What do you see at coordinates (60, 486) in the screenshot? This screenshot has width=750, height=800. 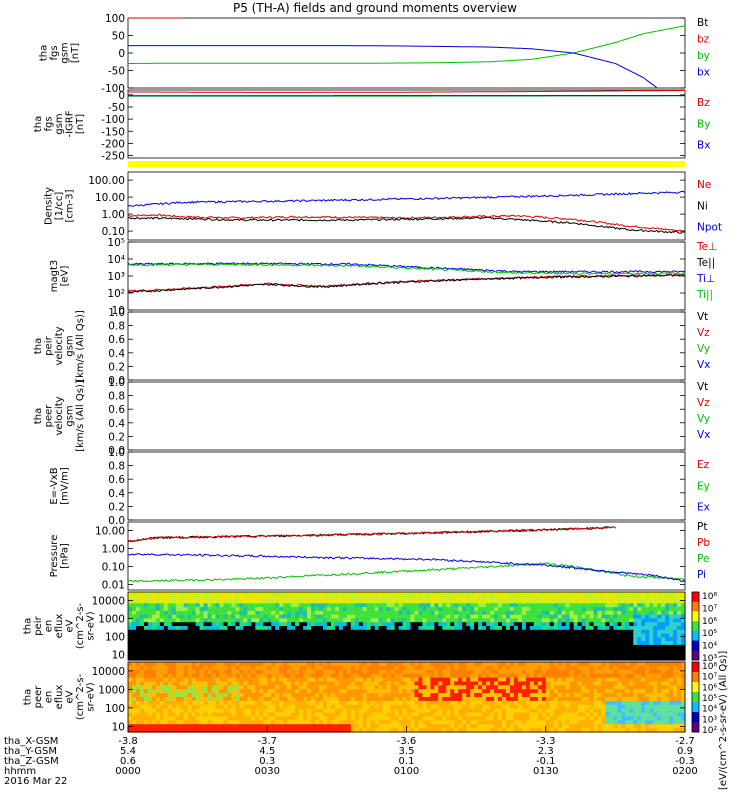 I see `panel-ylabel: E=-VxB [mV/m]` at bounding box center [60, 486].